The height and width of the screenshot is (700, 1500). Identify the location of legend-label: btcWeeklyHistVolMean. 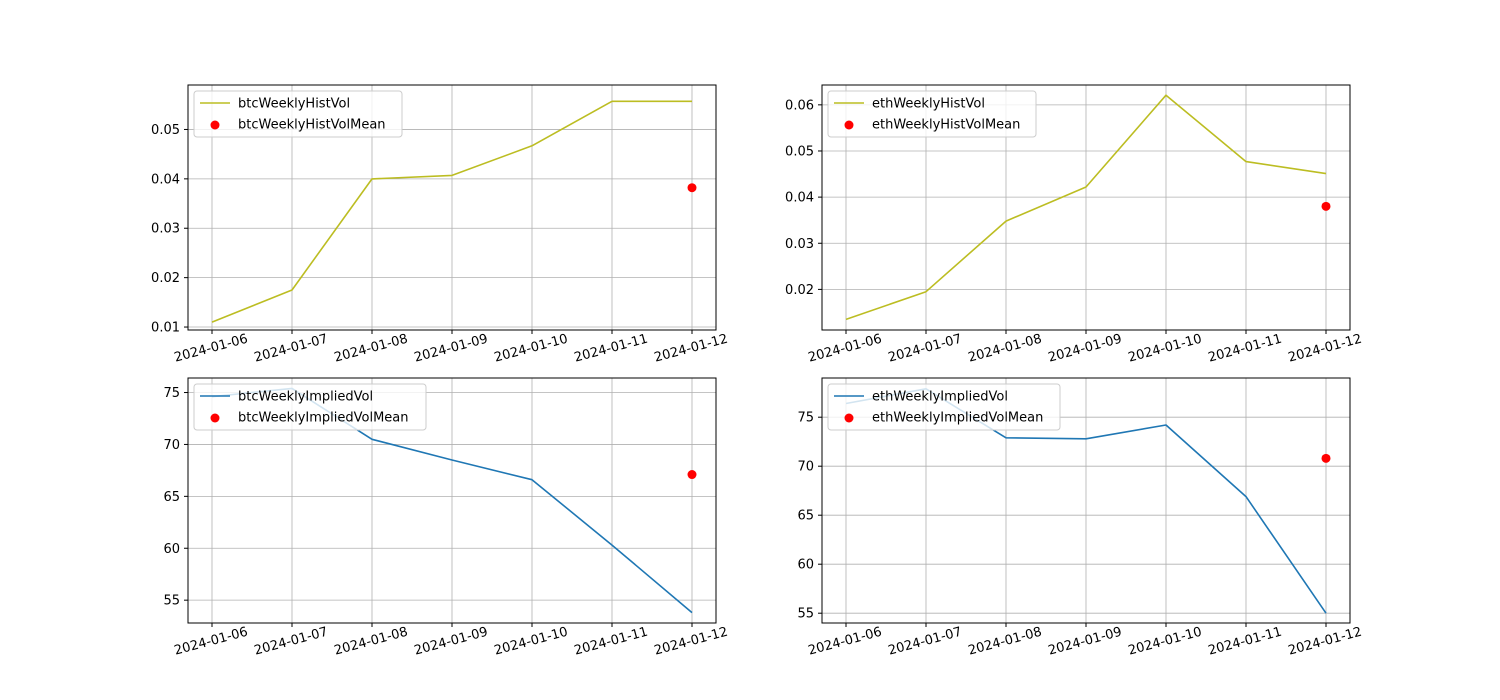
(312, 125).